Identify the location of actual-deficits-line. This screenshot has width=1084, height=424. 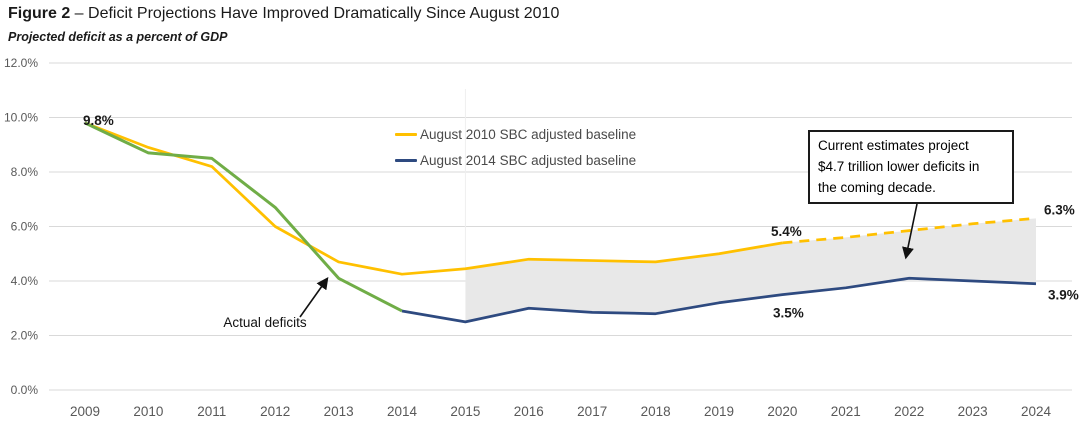
(243, 217).